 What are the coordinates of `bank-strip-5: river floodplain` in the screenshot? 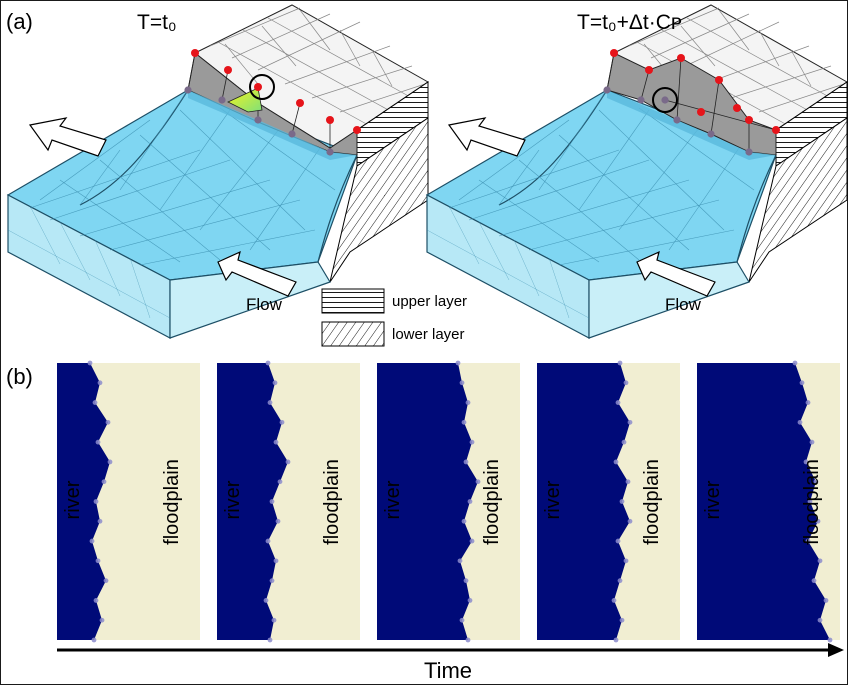 It's located at (768, 501).